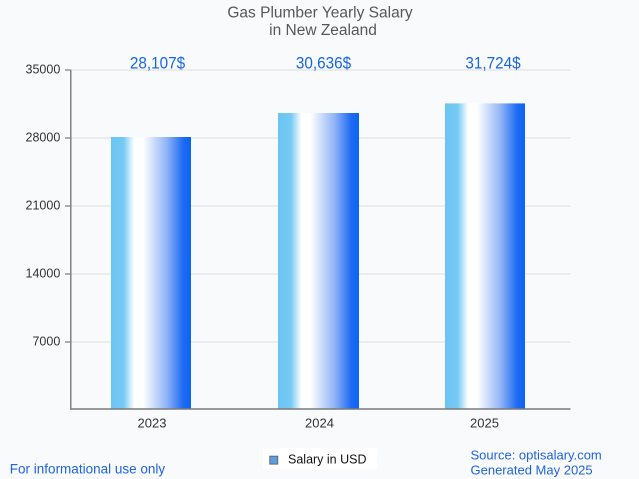  I want to click on svg-text: Source: optisalary.com, so click(536, 454).